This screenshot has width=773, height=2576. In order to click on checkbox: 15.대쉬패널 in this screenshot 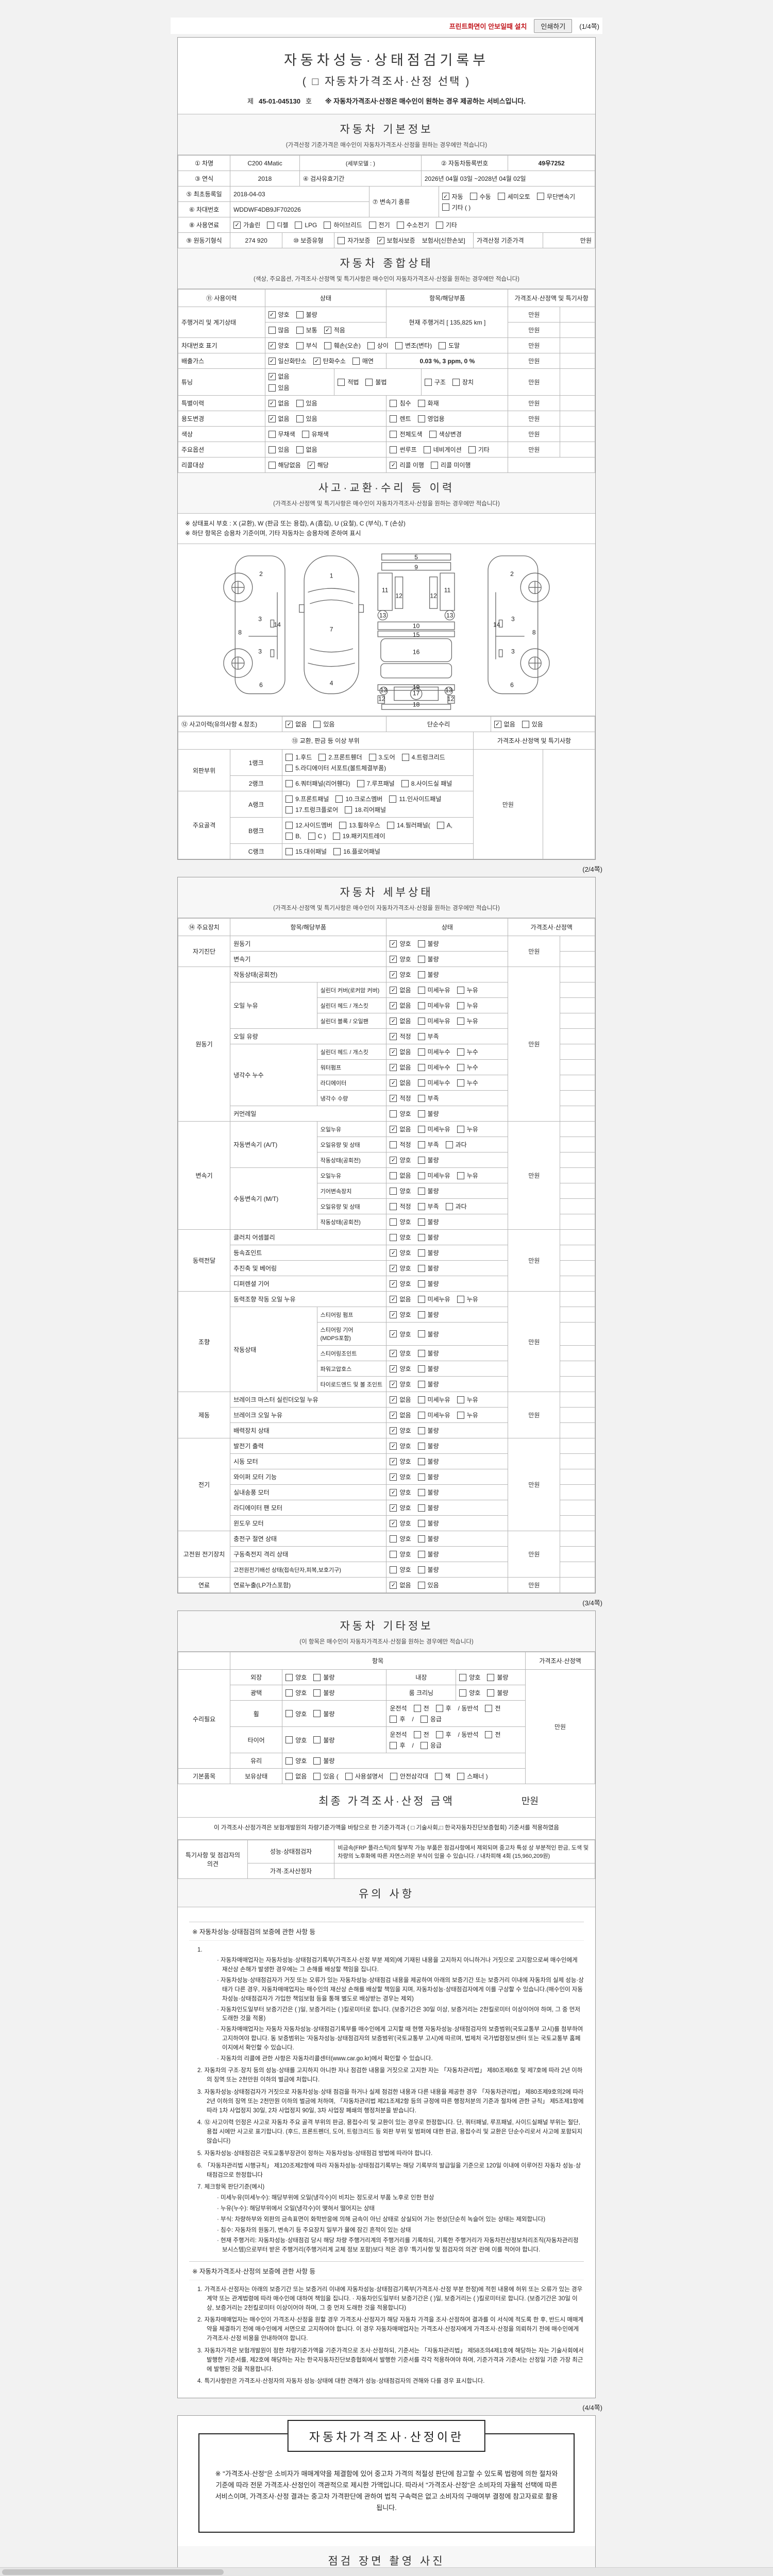, I will do `click(306, 851)`.